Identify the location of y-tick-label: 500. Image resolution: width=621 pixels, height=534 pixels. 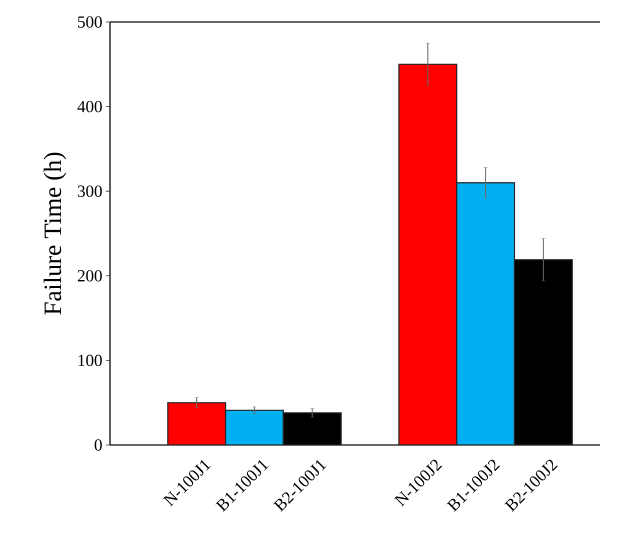
(90, 22).